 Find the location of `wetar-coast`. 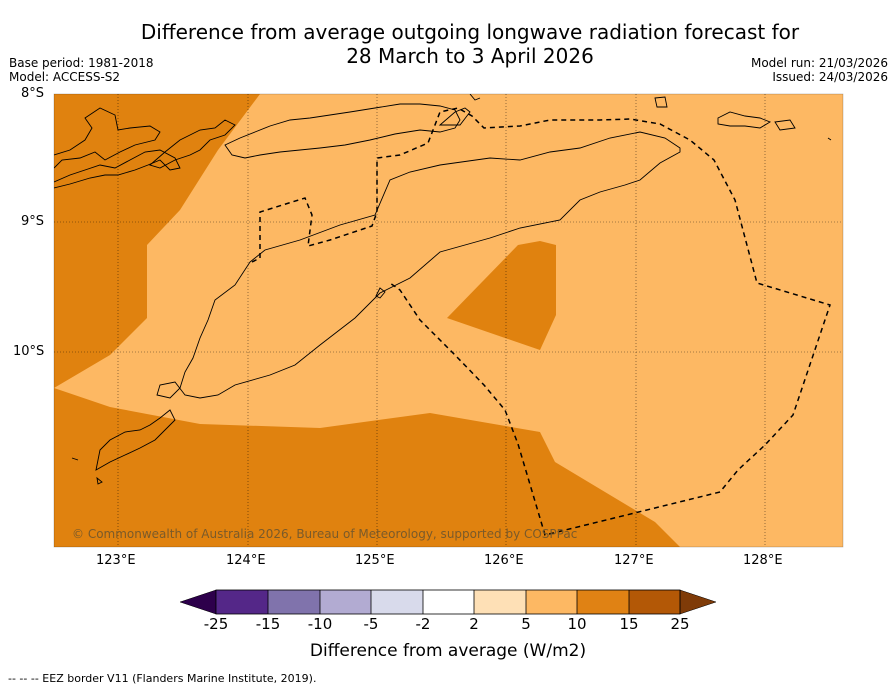

wetar-coast is located at coordinates (342, 131).